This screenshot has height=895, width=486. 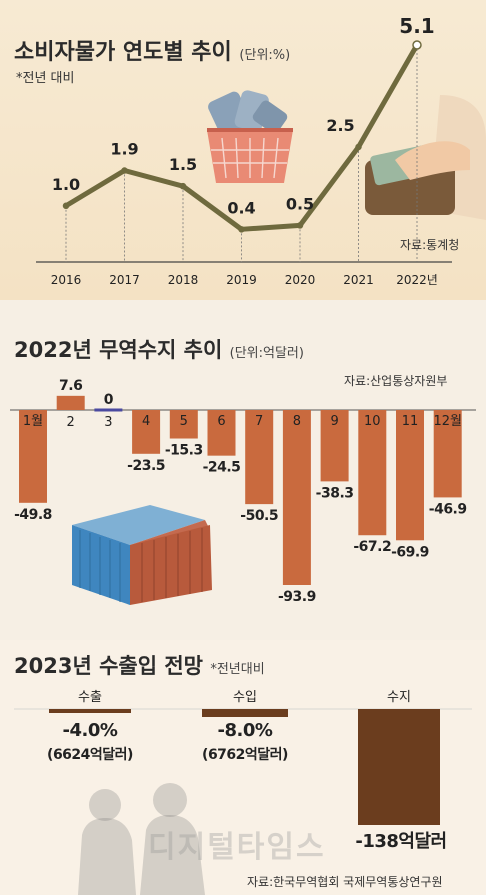 I want to click on cpi-tick-label-1: 2017, so click(x=124, y=280).